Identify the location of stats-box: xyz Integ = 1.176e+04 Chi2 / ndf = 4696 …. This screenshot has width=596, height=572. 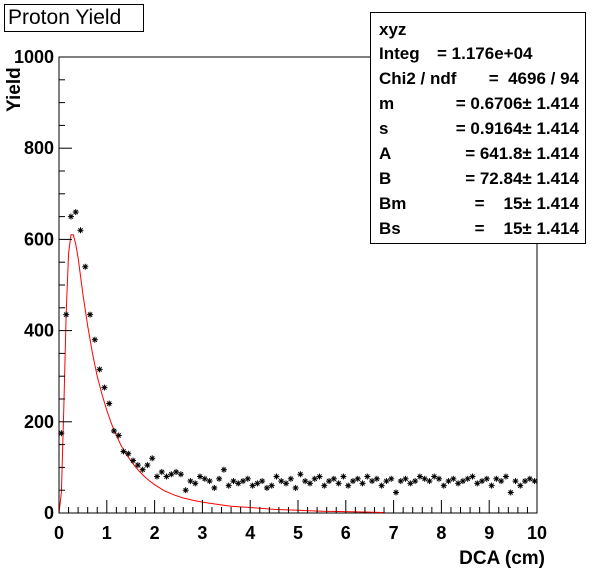
(478, 128).